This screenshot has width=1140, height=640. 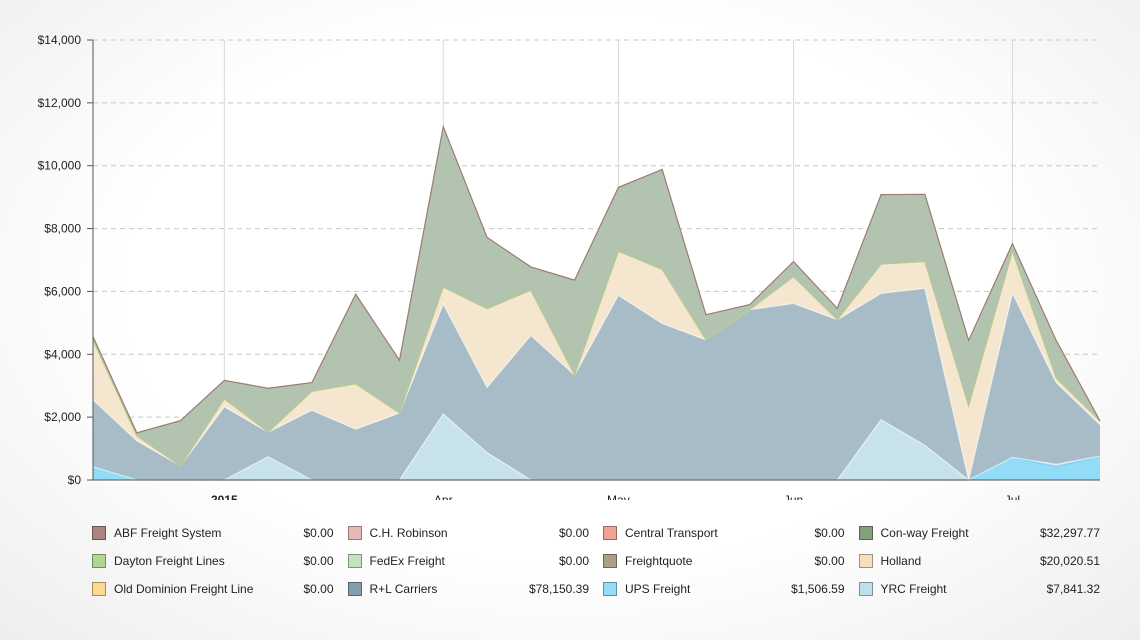 What do you see at coordinates (726, 533) in the screenshot?
I see `legend-item: Central Transport $0.00` at bounding box center [726, 533].